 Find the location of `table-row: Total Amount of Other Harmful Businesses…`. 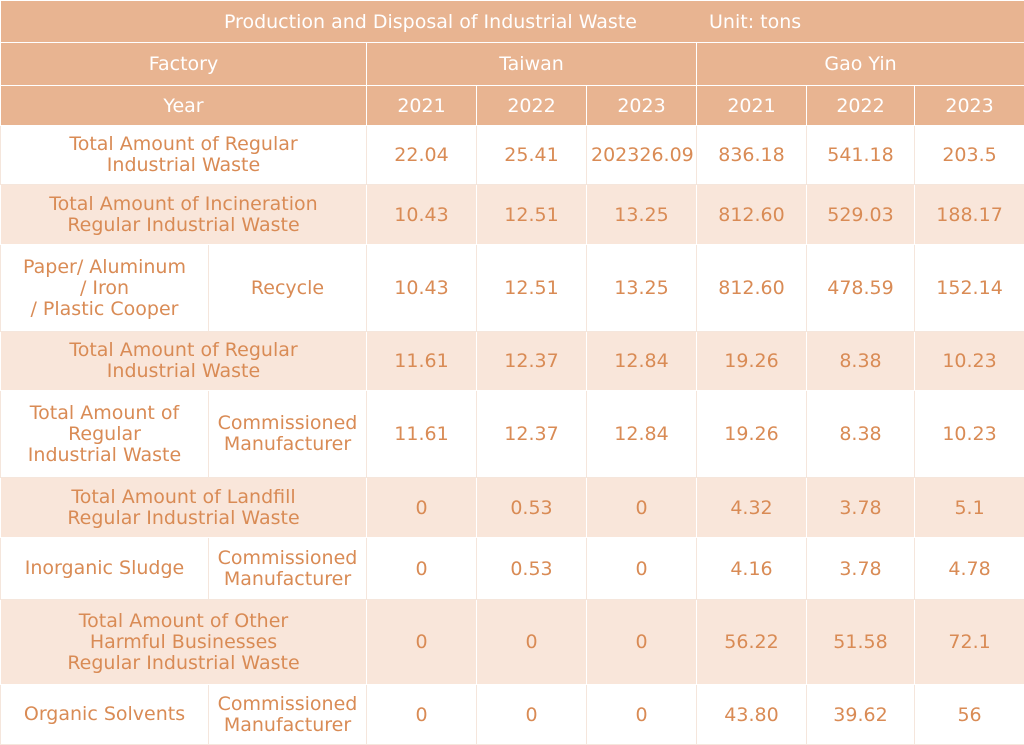

table-row: Total Amount of Other Harmful Businesses… is located at coordinates (512, 642).